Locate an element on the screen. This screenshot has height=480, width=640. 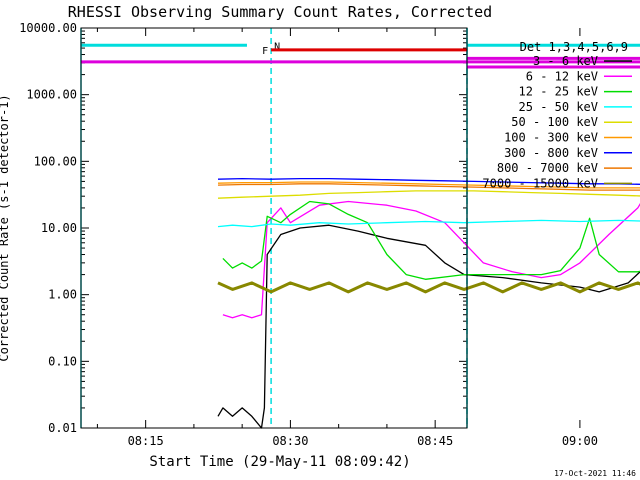
flag-label: N is located at coordinates (277, 46).